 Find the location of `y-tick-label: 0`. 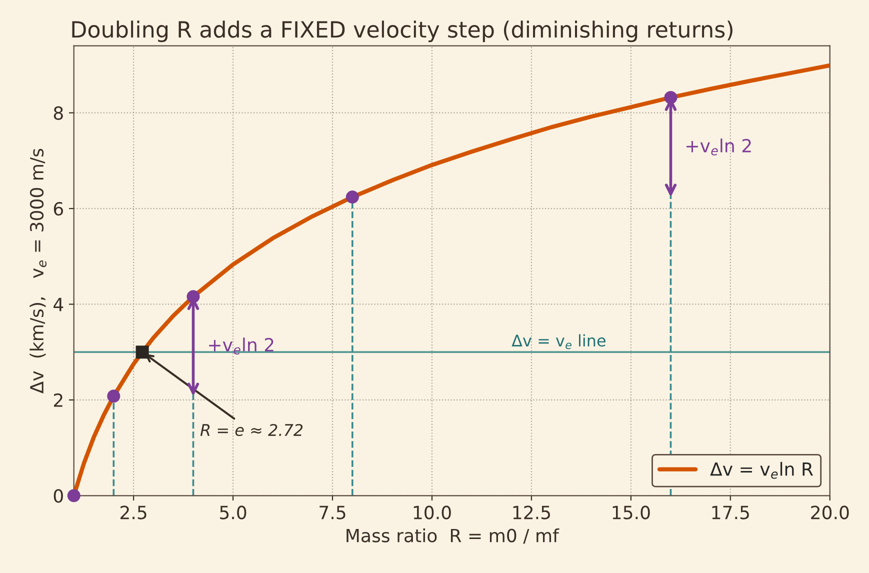

y-tick-label: 0 is located at coordinates (58, 496).